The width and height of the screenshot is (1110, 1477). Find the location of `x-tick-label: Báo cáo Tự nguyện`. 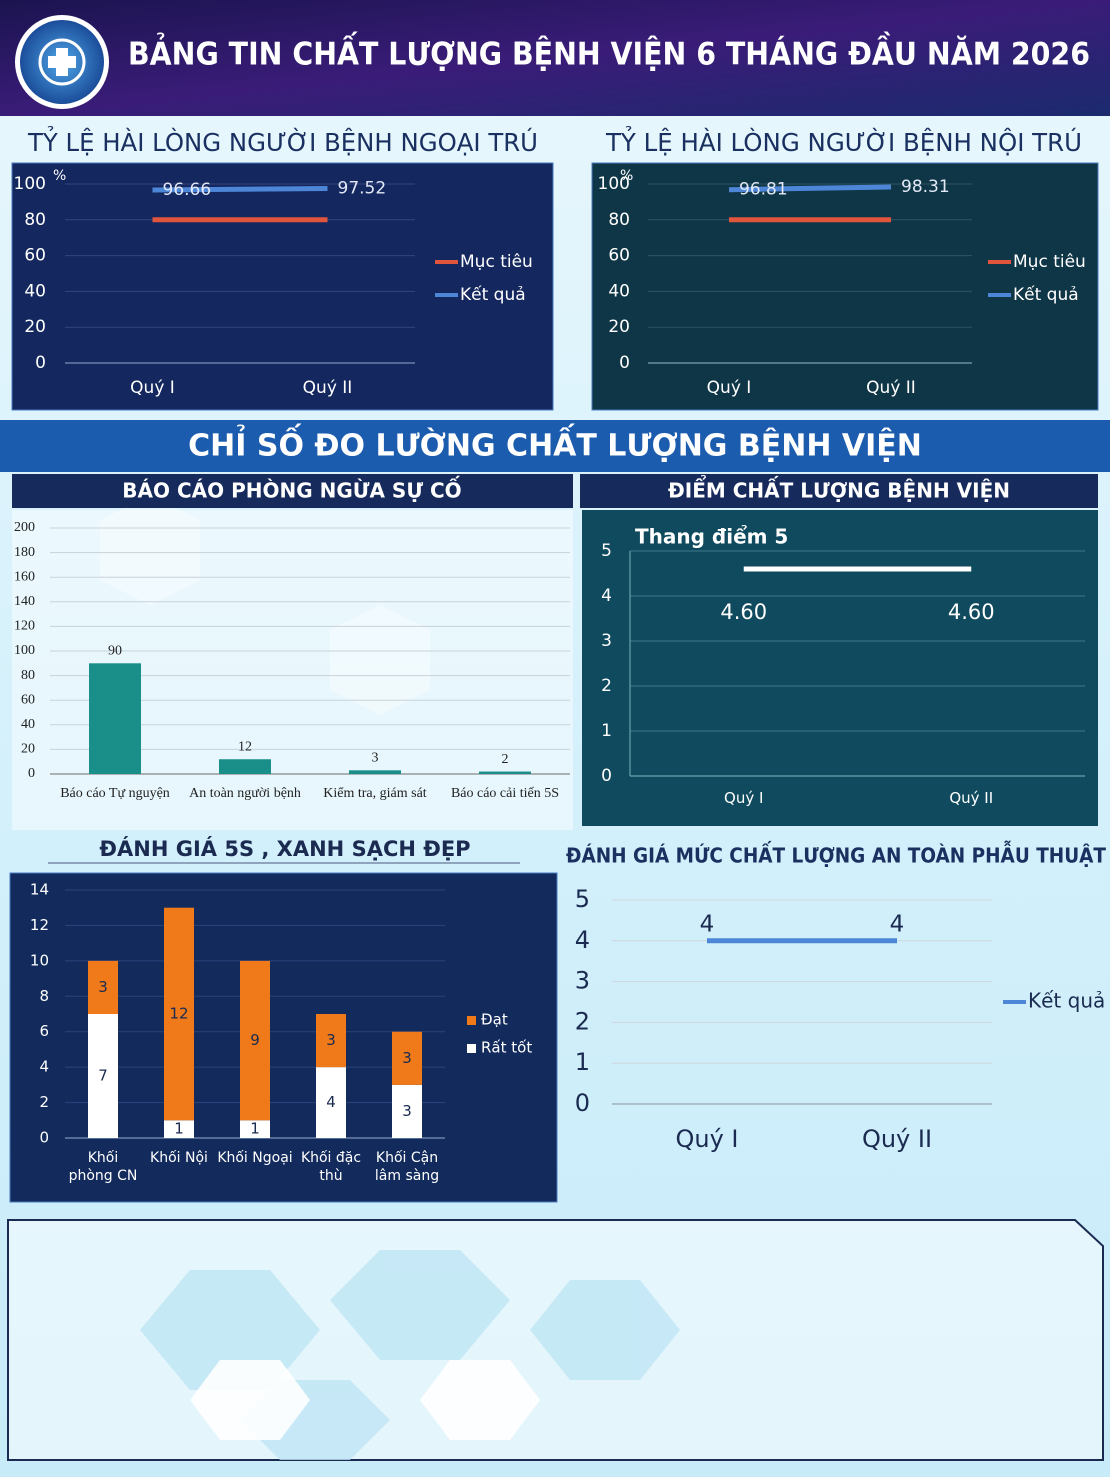

x-tick-label: Báo cáo Tự nguyện is located at coordinates (115, 793).